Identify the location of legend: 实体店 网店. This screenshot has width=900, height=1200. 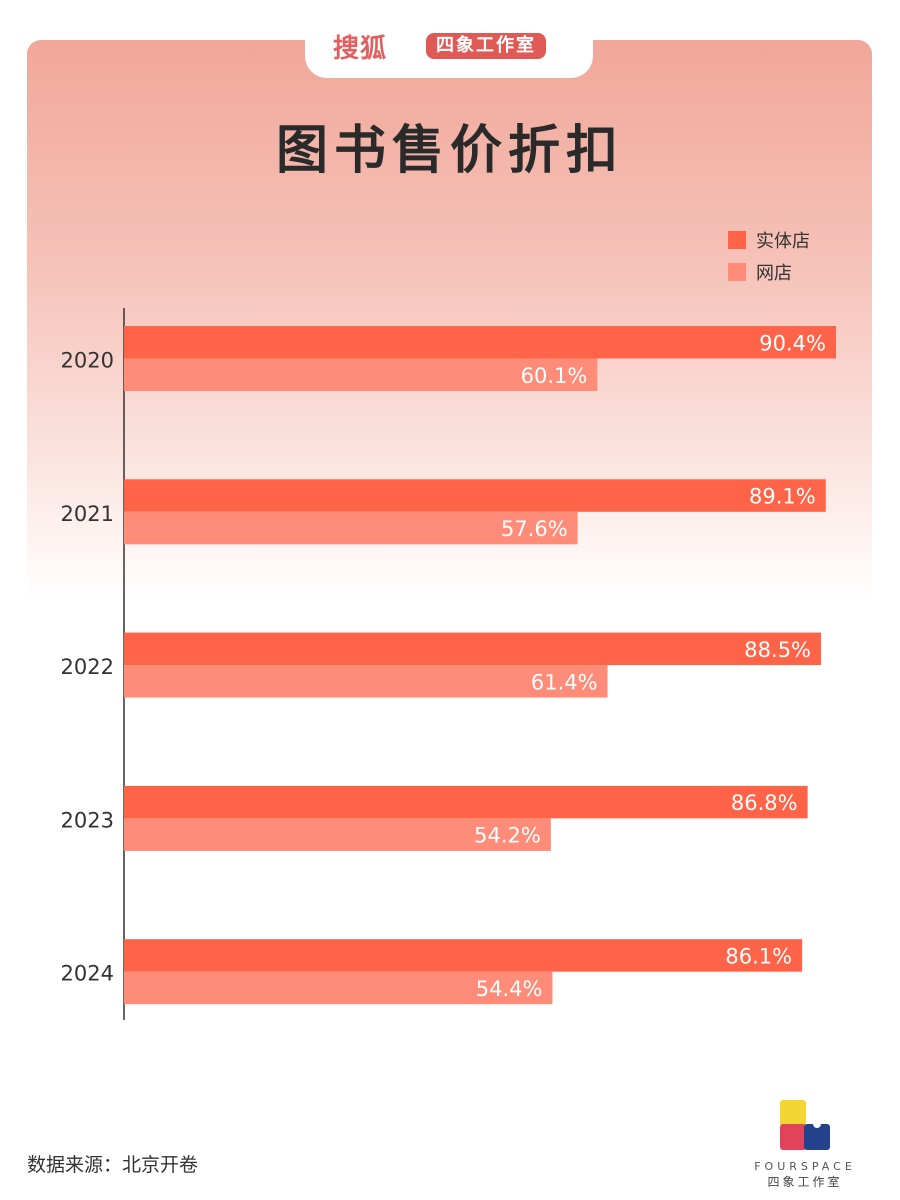
(769, 256).